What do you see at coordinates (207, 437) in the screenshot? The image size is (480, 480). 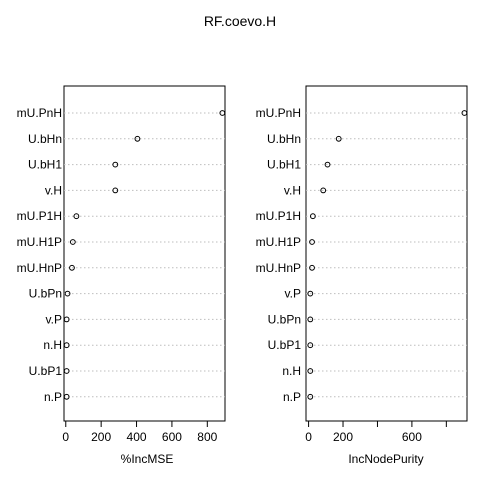 I see `x-tick-label-800: 800` at bounding box center [207, 437].